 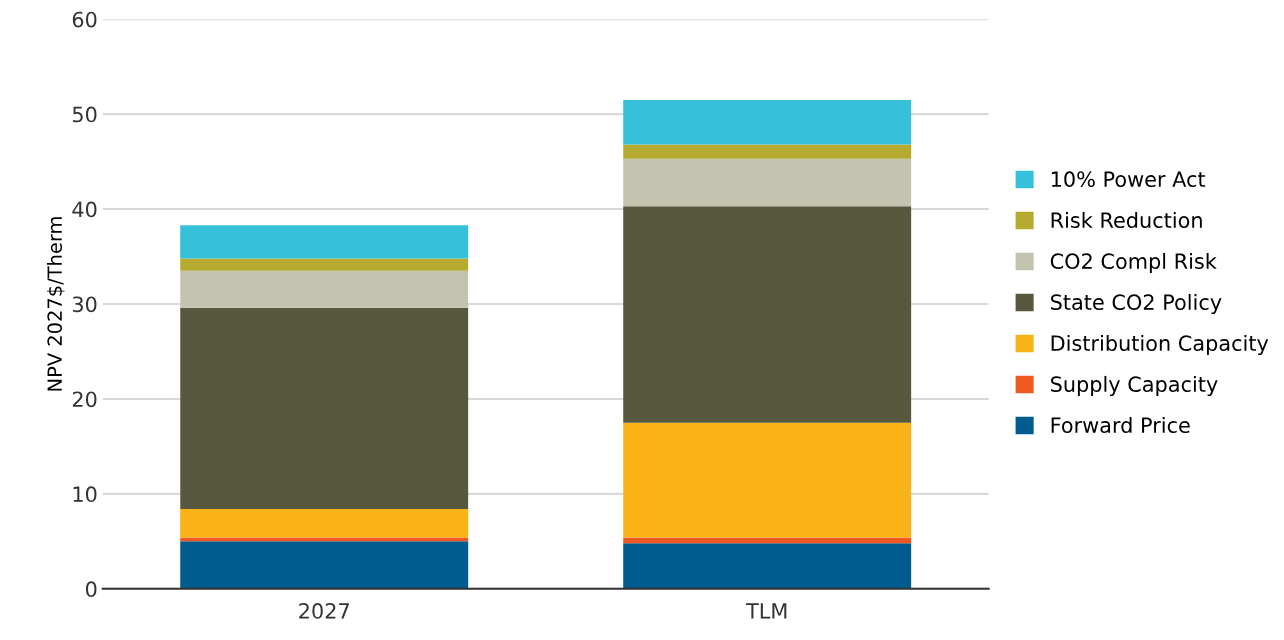 What do you see at coordinates (1134, 386) in the screenshot?
I see `legend-label: Supply Capacity` at bounding box center [1134, 386].